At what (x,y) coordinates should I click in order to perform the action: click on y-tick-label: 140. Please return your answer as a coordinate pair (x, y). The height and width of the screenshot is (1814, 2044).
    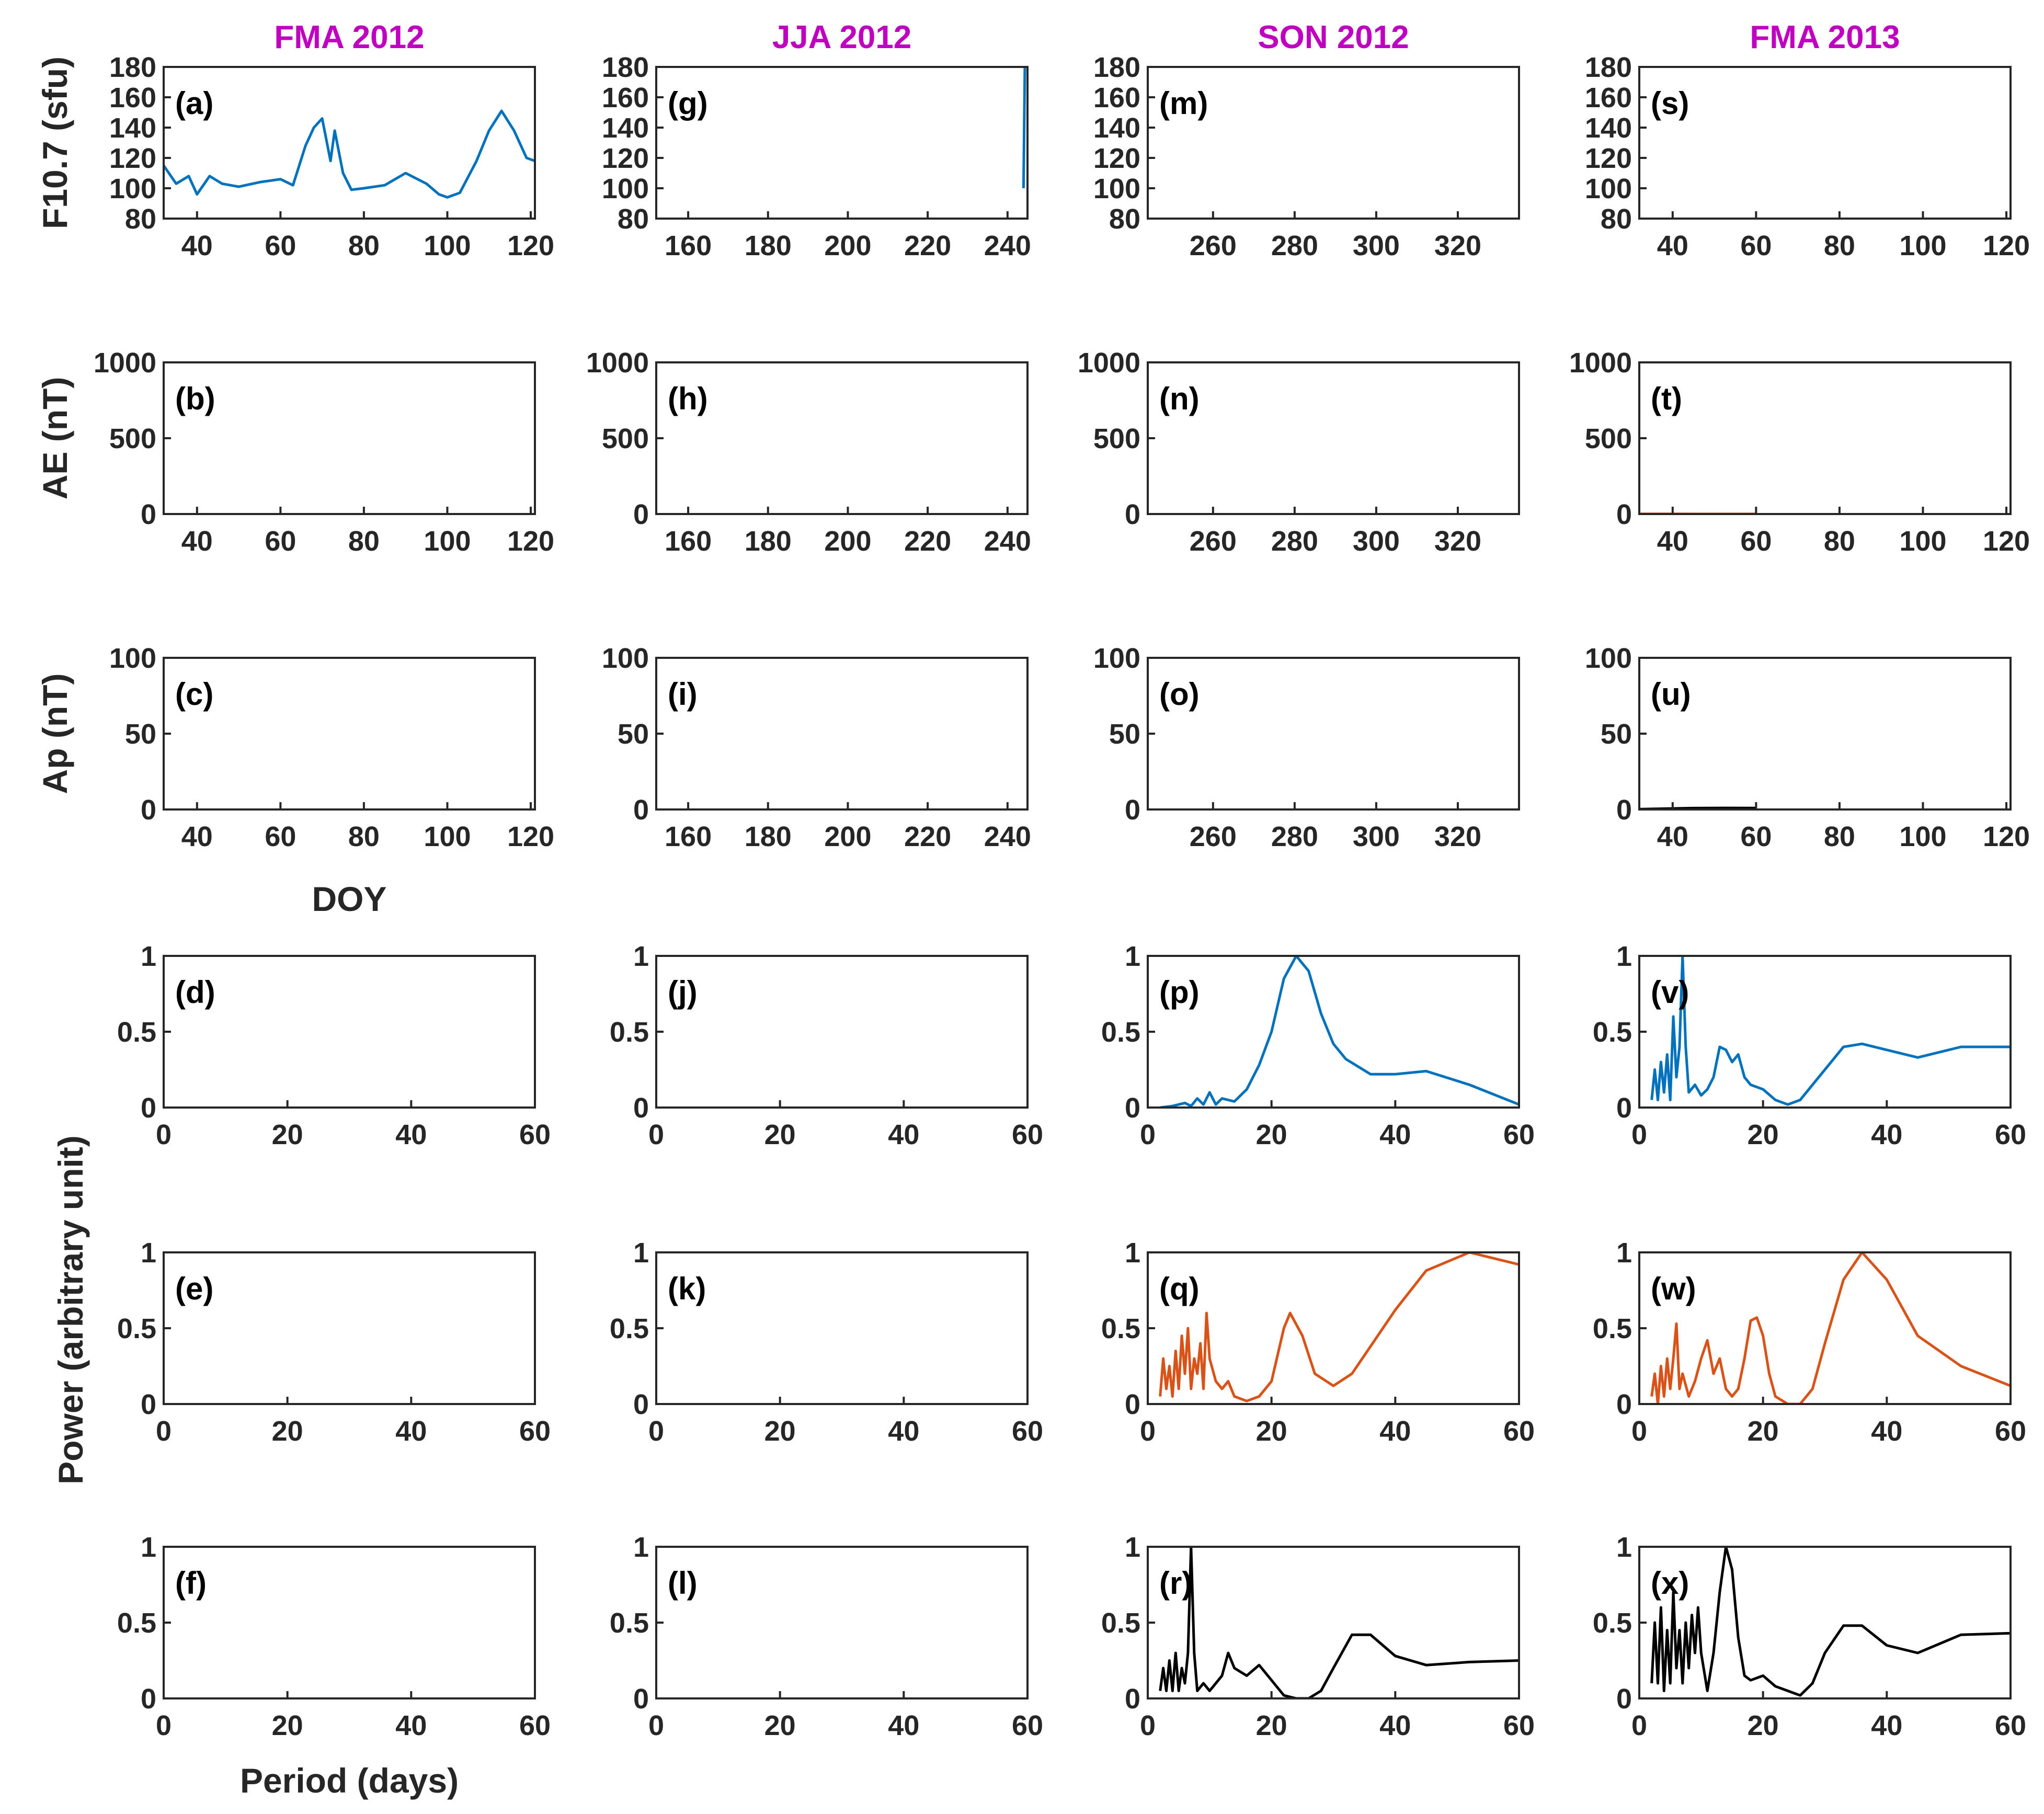
    Looking at the image, I should click on (1116, 128).